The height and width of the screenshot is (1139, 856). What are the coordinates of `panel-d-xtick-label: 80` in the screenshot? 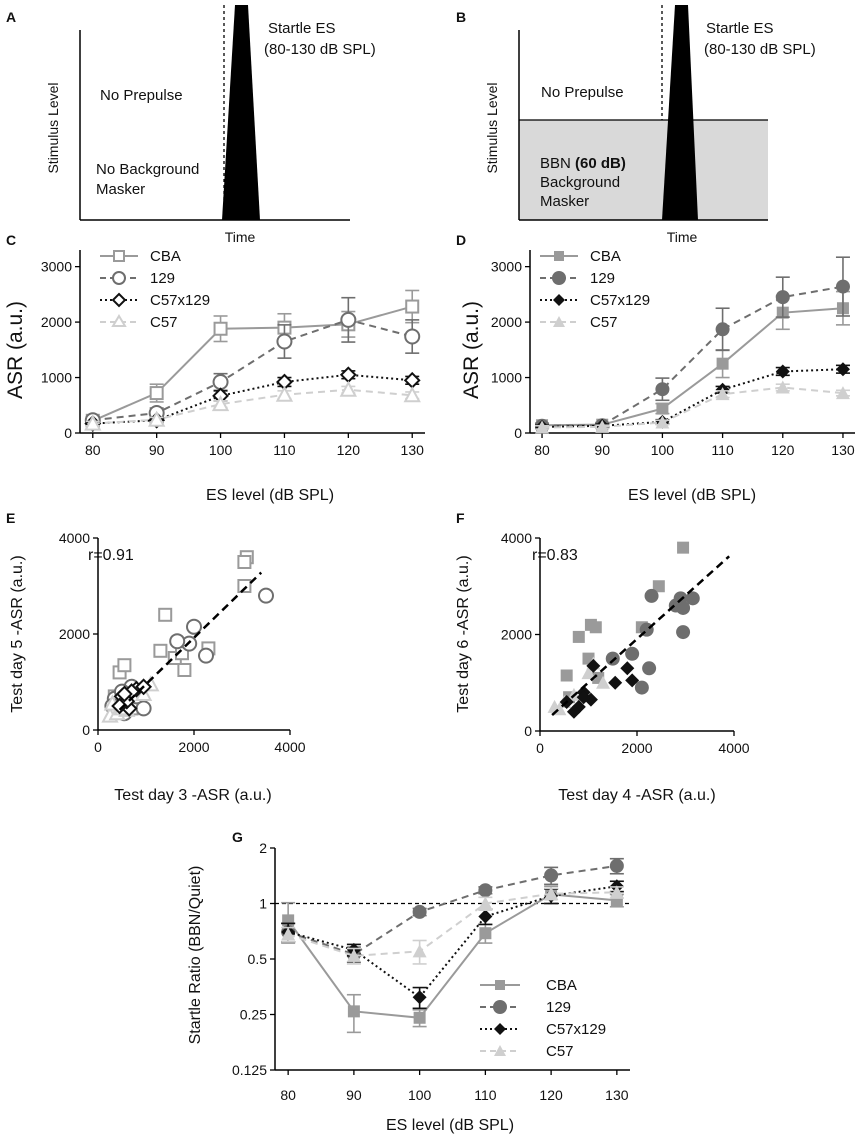 It's located at (542, 450).